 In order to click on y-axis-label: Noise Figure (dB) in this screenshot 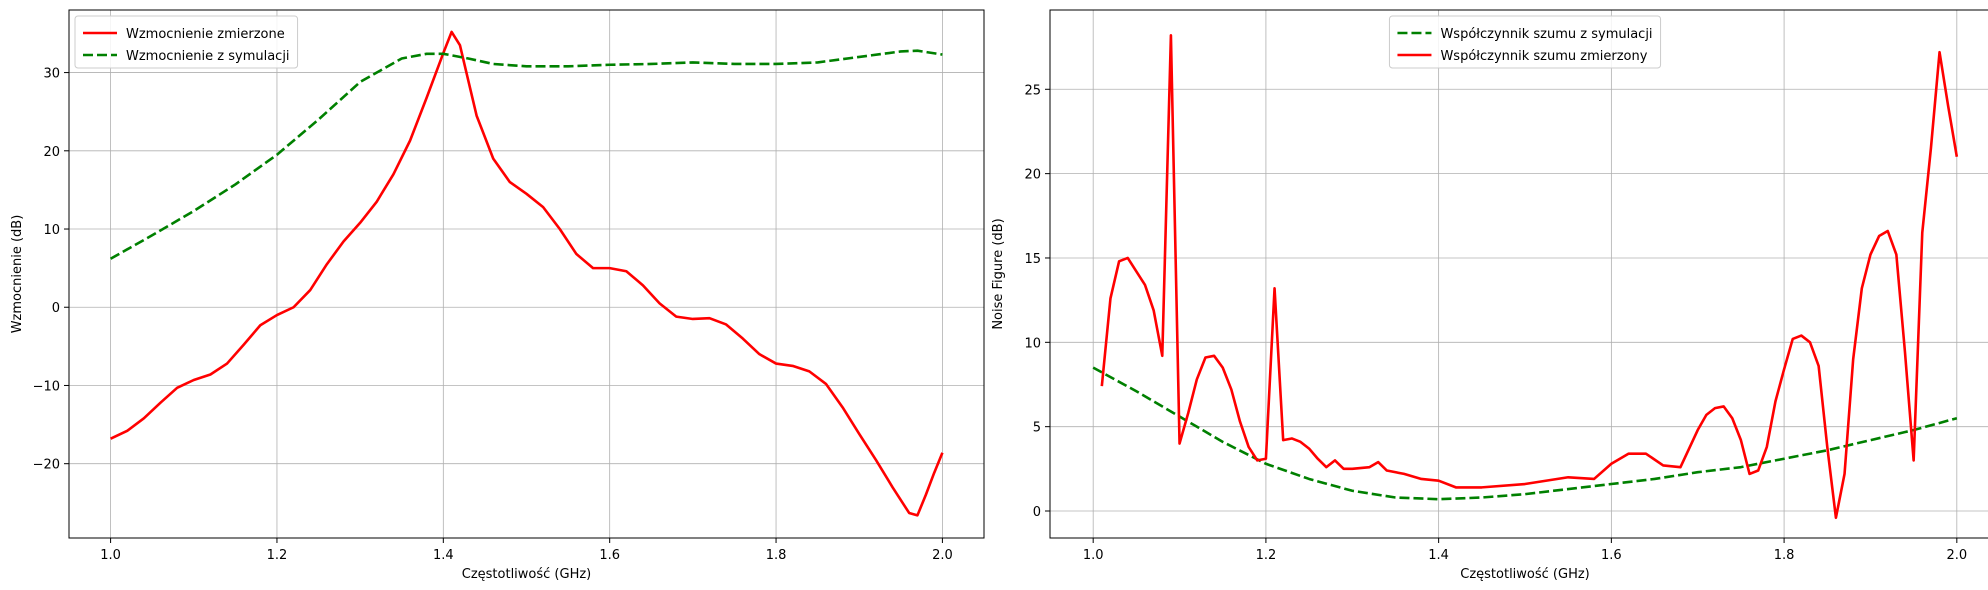, I will do `click(998, 273)`.